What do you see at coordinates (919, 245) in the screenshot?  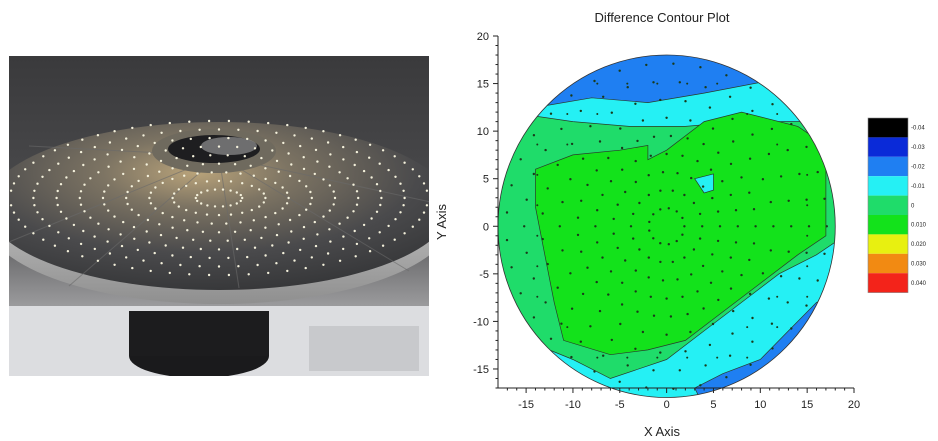 I see `legend-label: 0.020` at bounding box center [919, 245].